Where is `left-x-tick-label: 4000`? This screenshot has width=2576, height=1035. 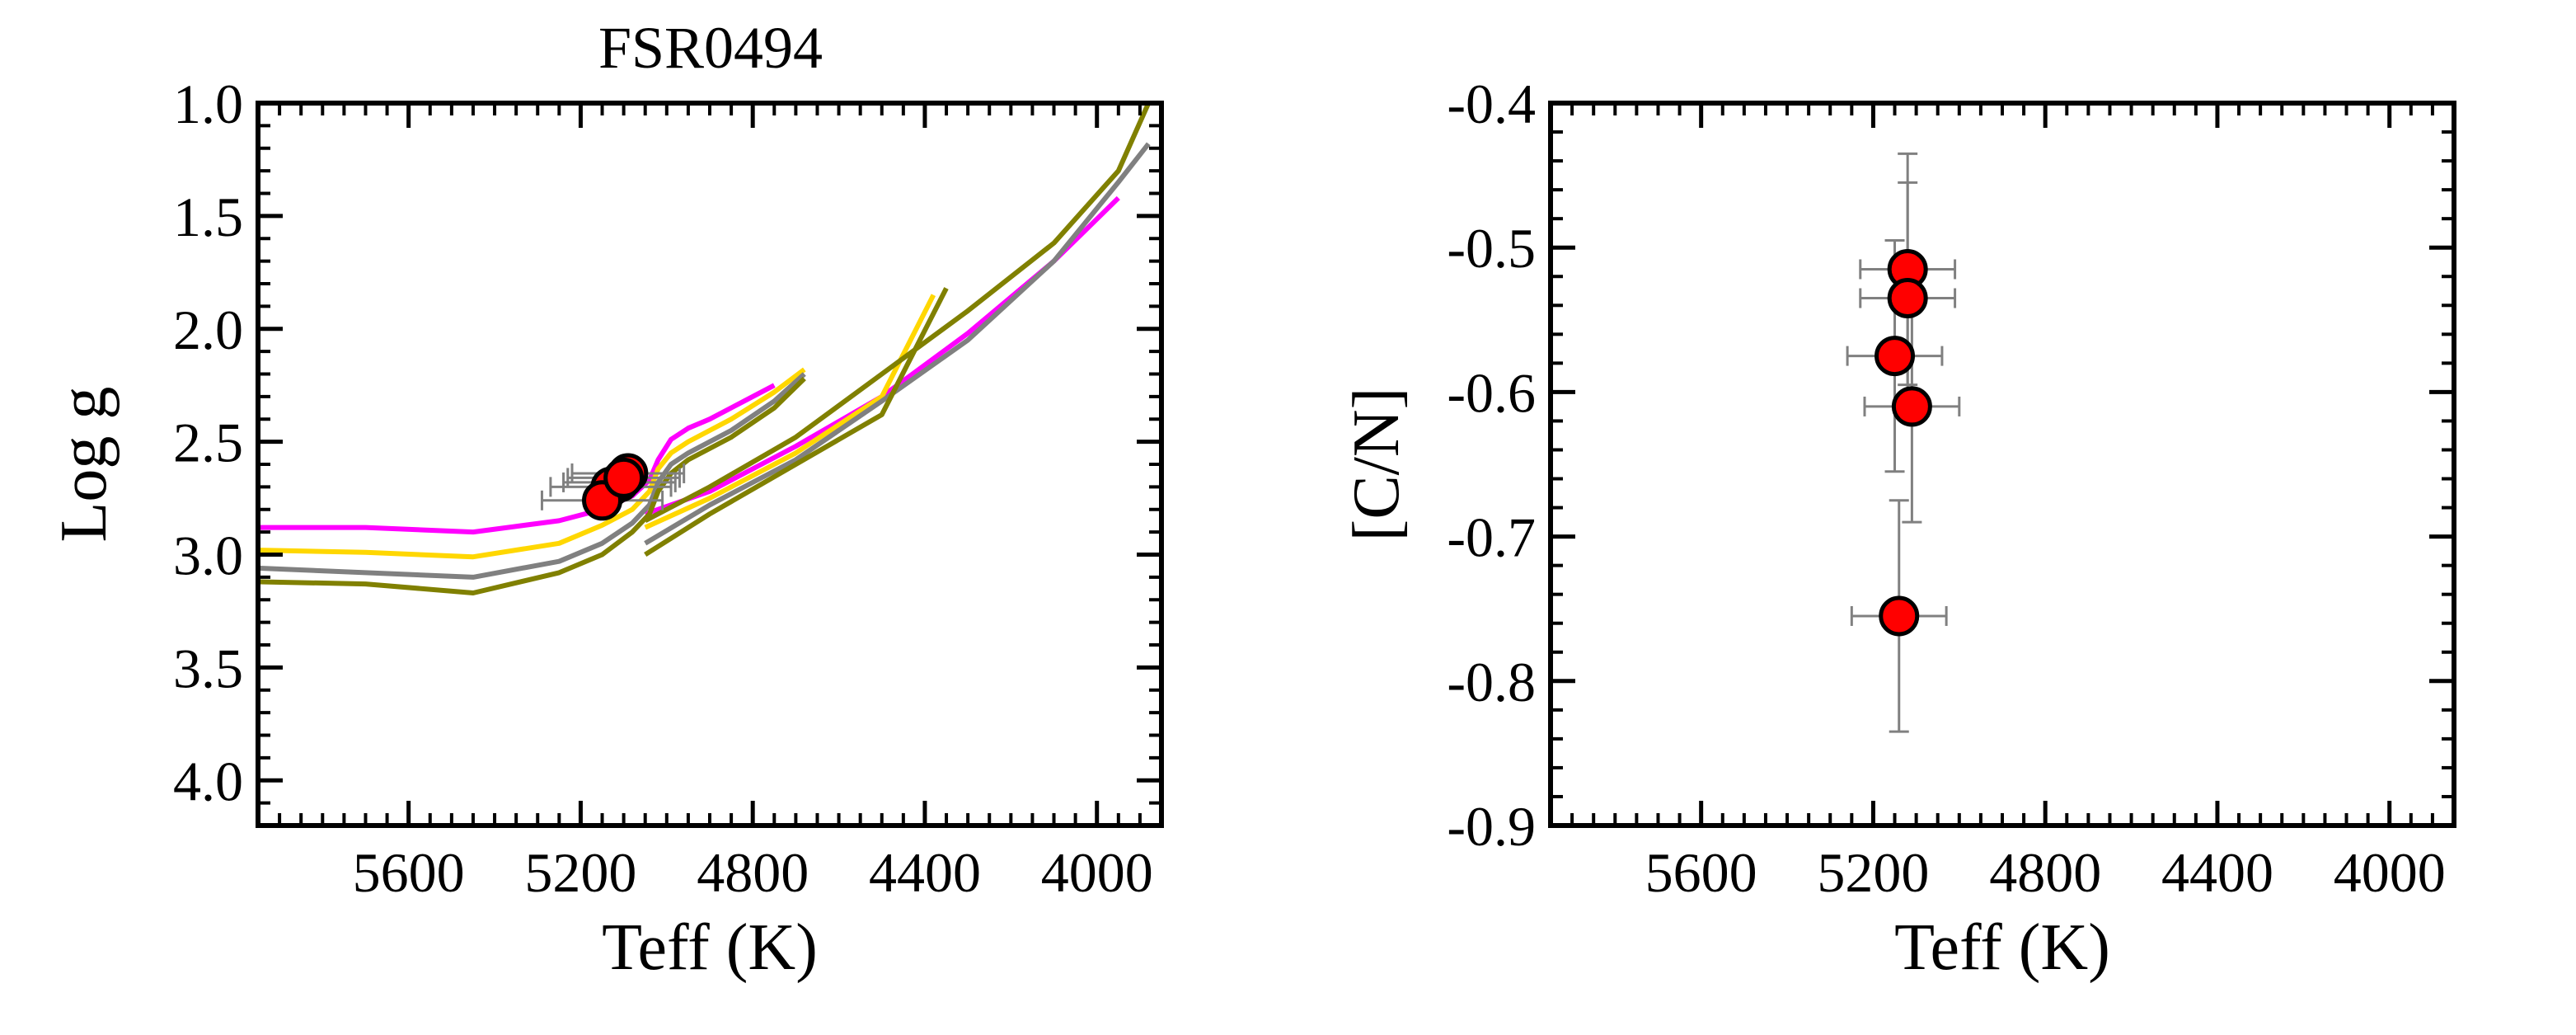 left-x-tick-label: 4000 is located at coordinates (1097, 872).